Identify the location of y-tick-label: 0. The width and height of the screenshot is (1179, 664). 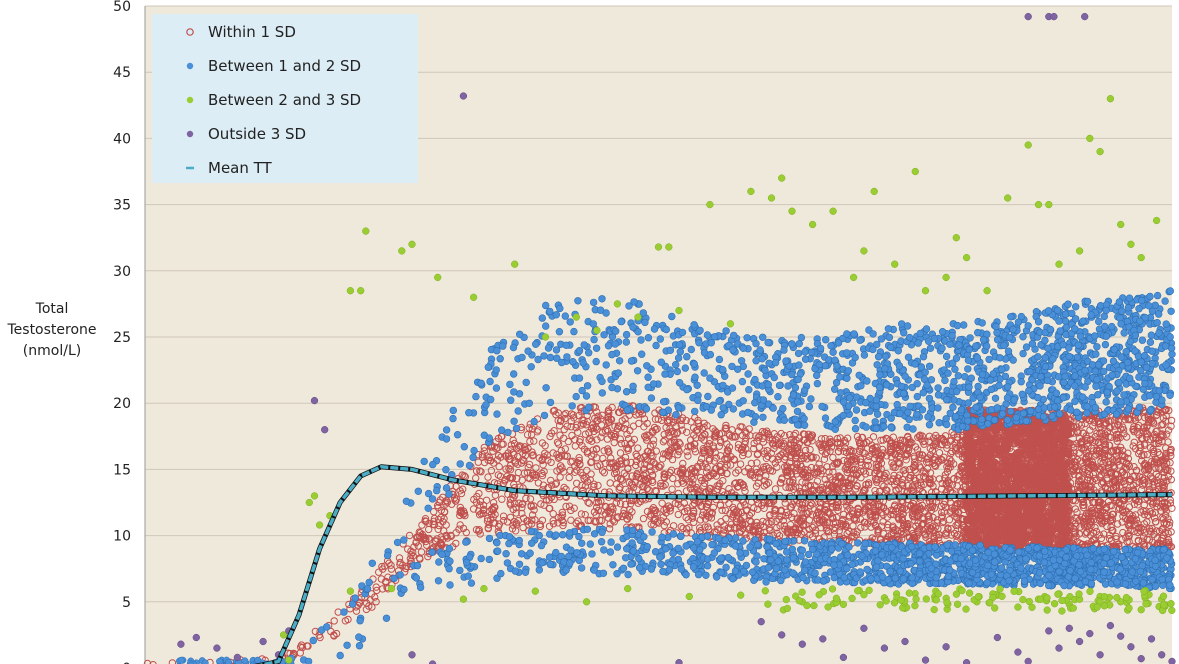
(126, 662).